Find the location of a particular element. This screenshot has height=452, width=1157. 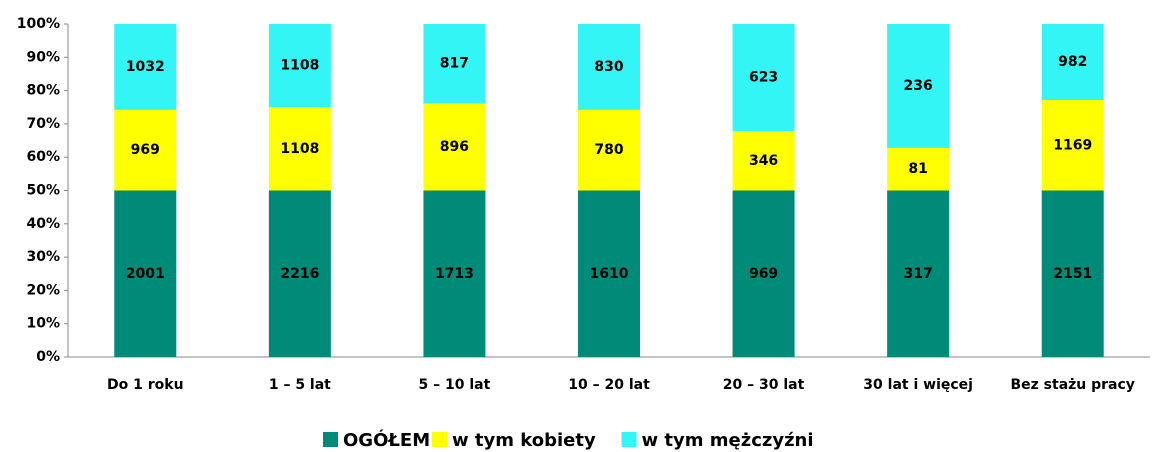

y-tick-label: 100% is located at coordinates (38, 24).